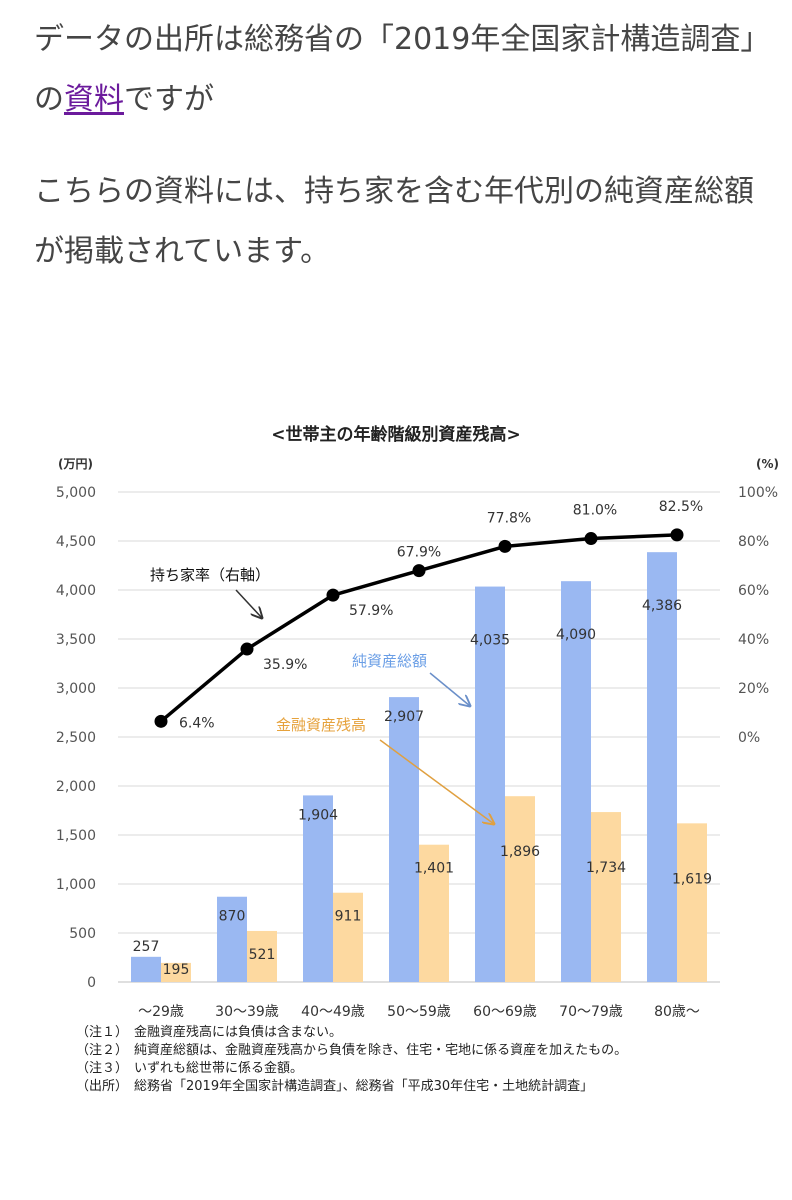 The image size is (792, 1200). Describe the element at coordinates (348, 917) in the screenshot. I see `financial-assets-label: 911` at that location.